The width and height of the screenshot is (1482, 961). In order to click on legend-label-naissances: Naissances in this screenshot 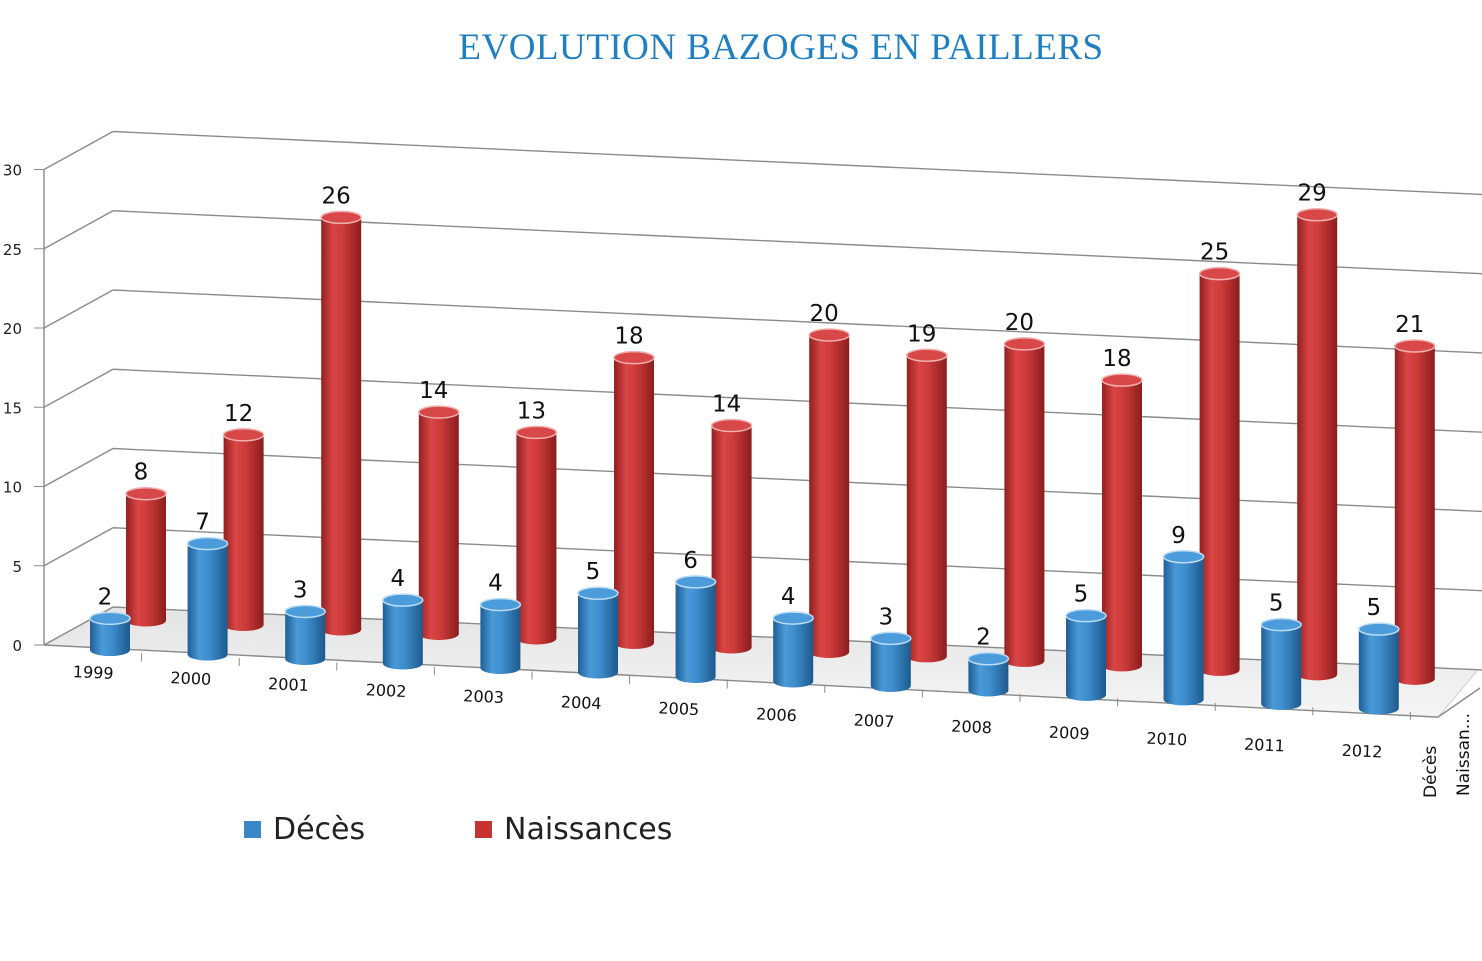, I will do `click(588, 829)`.